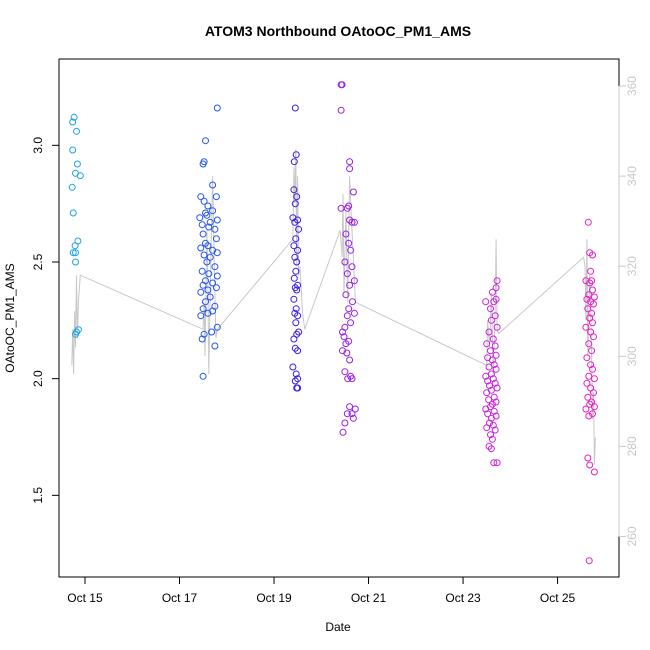 This screenshot has height=650, width=650. I want to click on x-tick-label: Oct 25, so click(558, 598).